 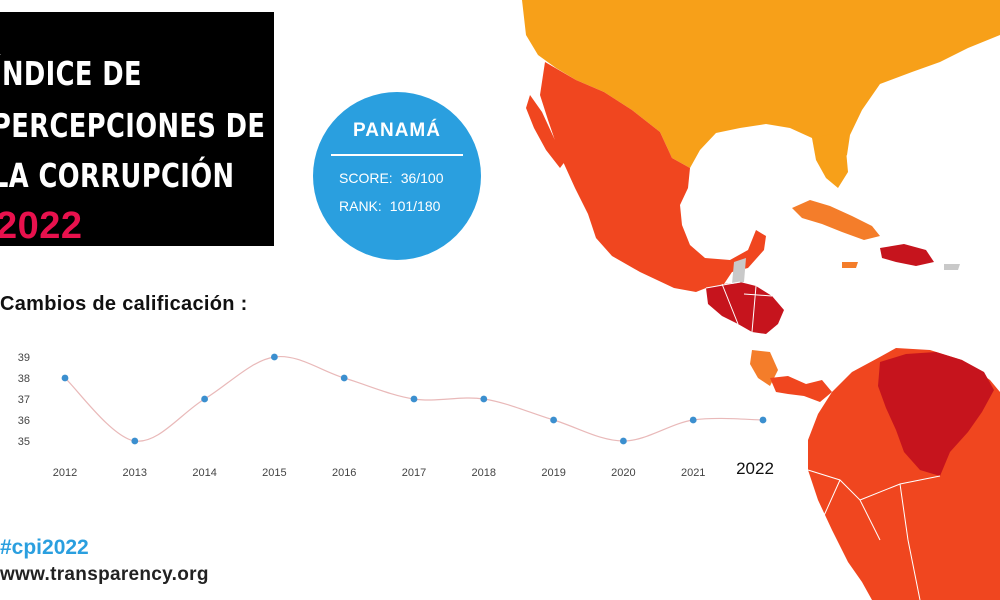 What do you see at coordinates (24, 400) in the screenshot?
I see `y-tick-label: 37` at bounding box center [24, 400].